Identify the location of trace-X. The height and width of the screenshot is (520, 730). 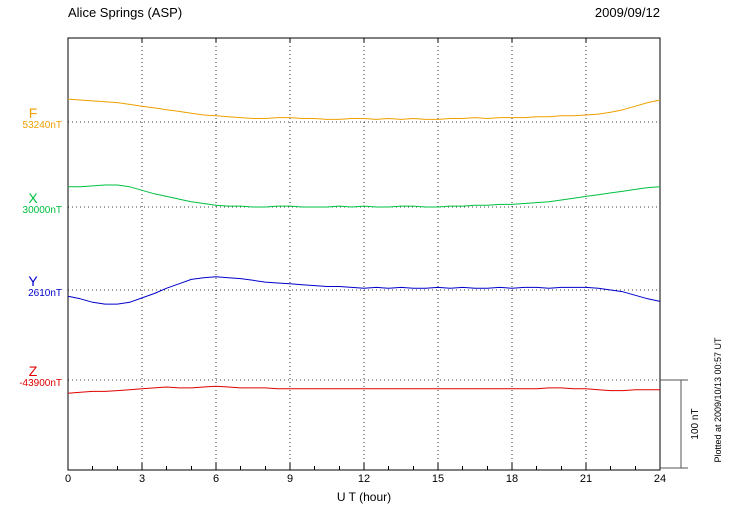
(364, 196).